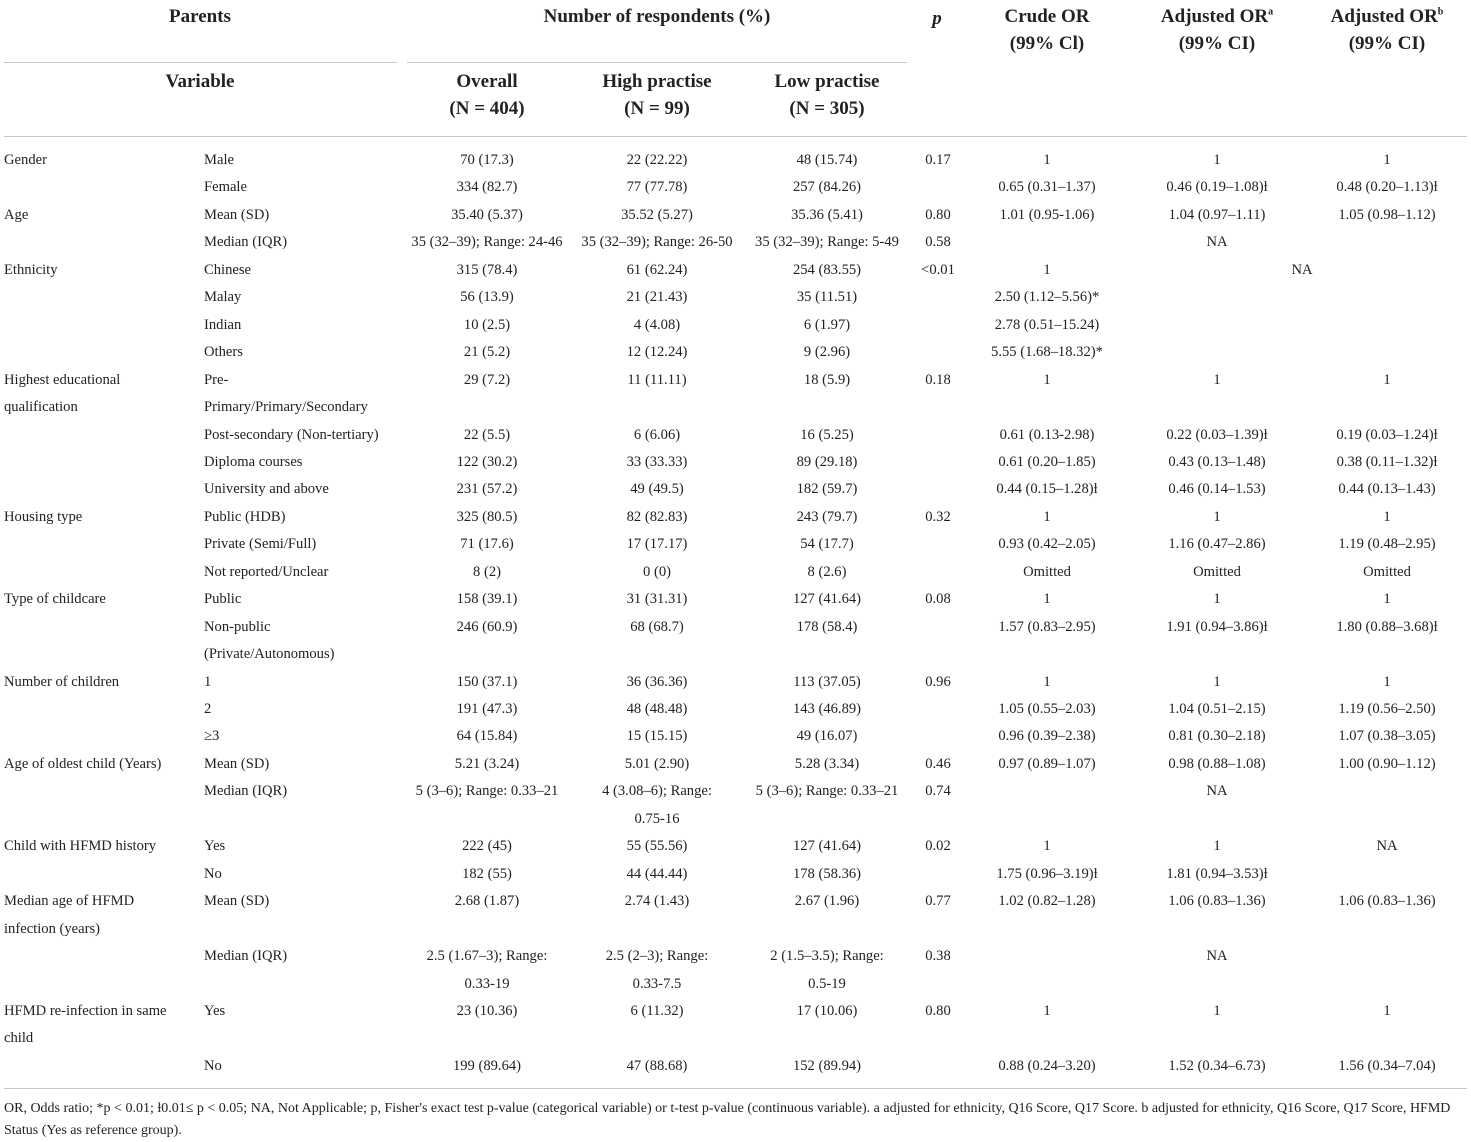  Describe the element at coordinates (735, 136) in the screenshot. I see `header-bottom-rule` at that location.